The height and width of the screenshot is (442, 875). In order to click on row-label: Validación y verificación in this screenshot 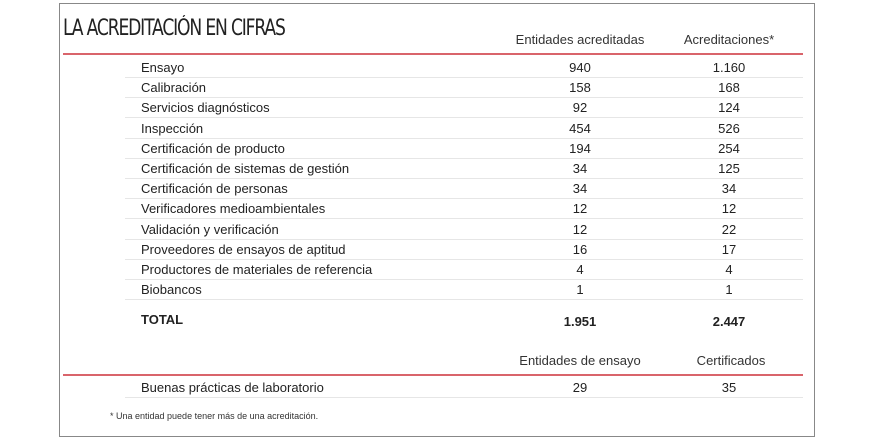, I will do `click(210, 229)`.